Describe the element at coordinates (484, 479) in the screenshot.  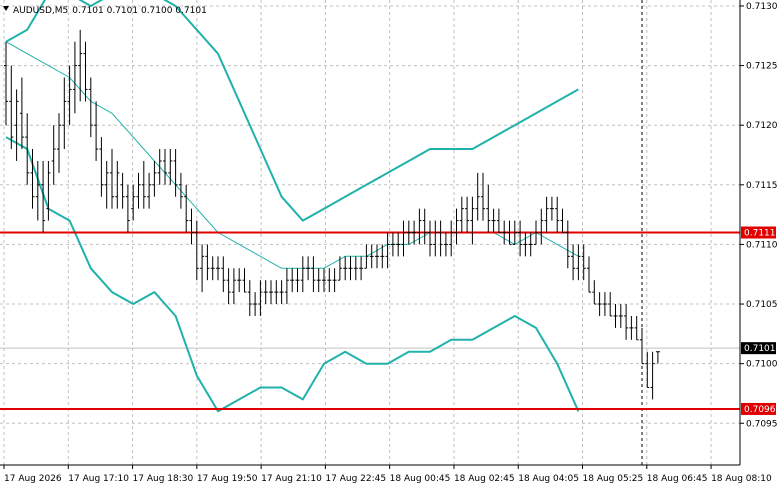
I see `x-tick-label: 18 Aug 02:45` at that location.